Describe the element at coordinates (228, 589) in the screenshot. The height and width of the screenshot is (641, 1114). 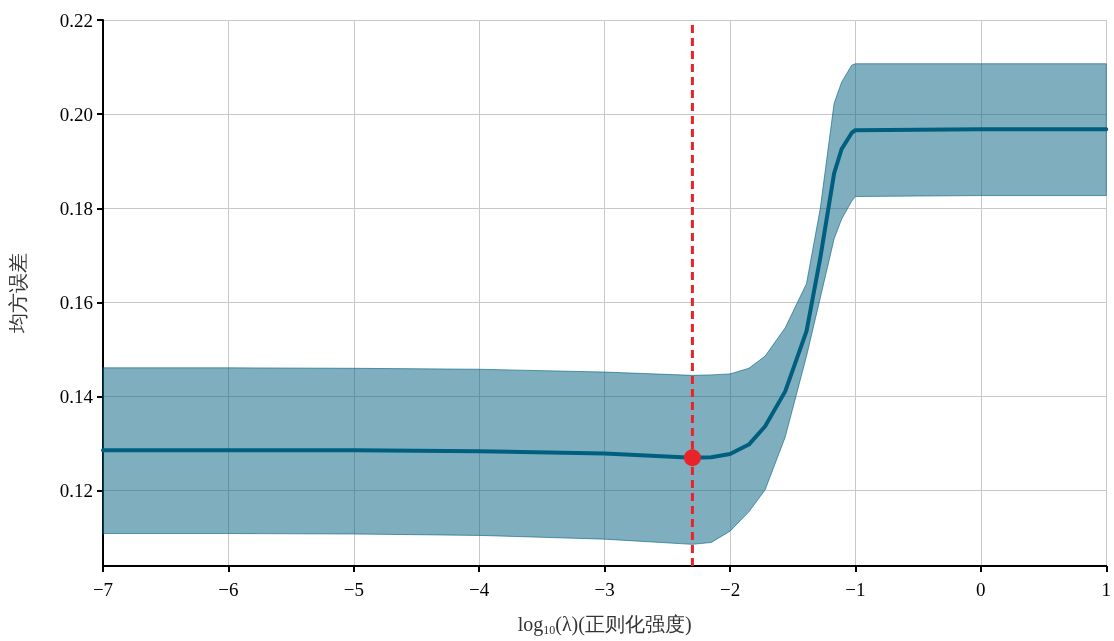
I see `x-tick-label: −6` at that location.